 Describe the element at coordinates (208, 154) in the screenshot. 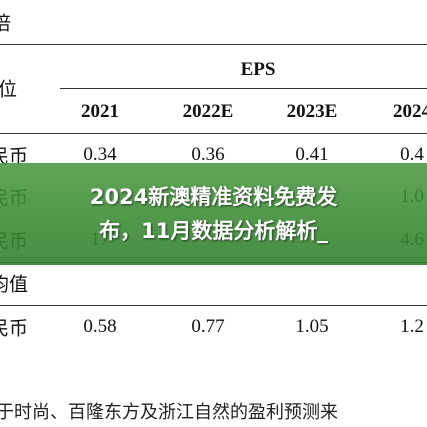

I see `cell: 0.36` at that location.